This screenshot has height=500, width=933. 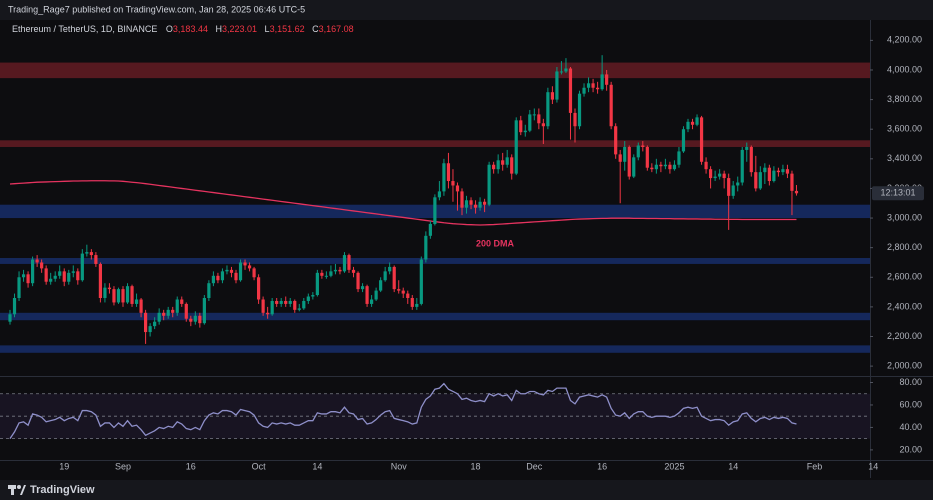 What do you see at coordinates (84, 29) in the screenshot?
I see `symbol: Ethereum / TetherUS, 1D, BINANCE` at bounding box center [84, 29].